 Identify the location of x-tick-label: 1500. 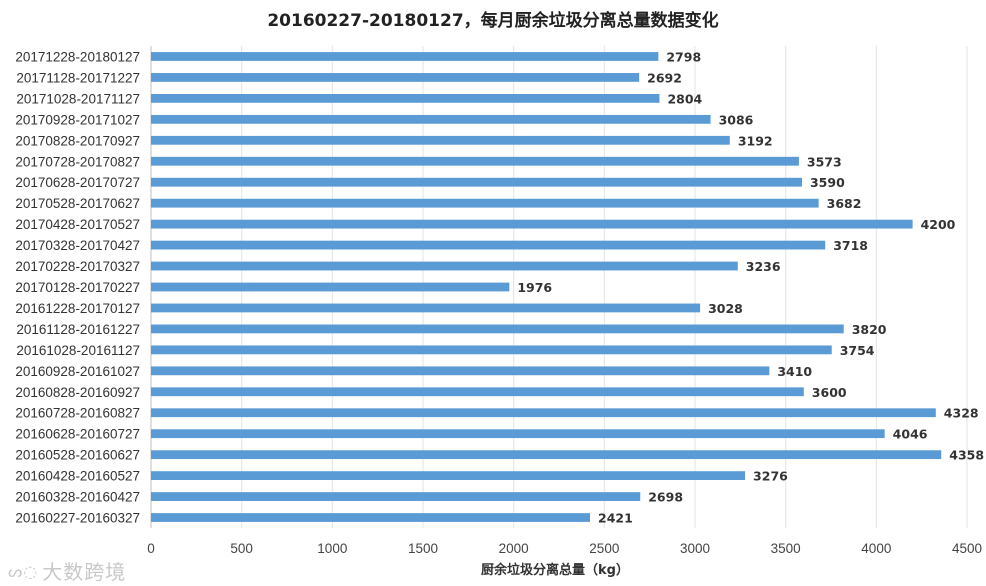
(423, 548).